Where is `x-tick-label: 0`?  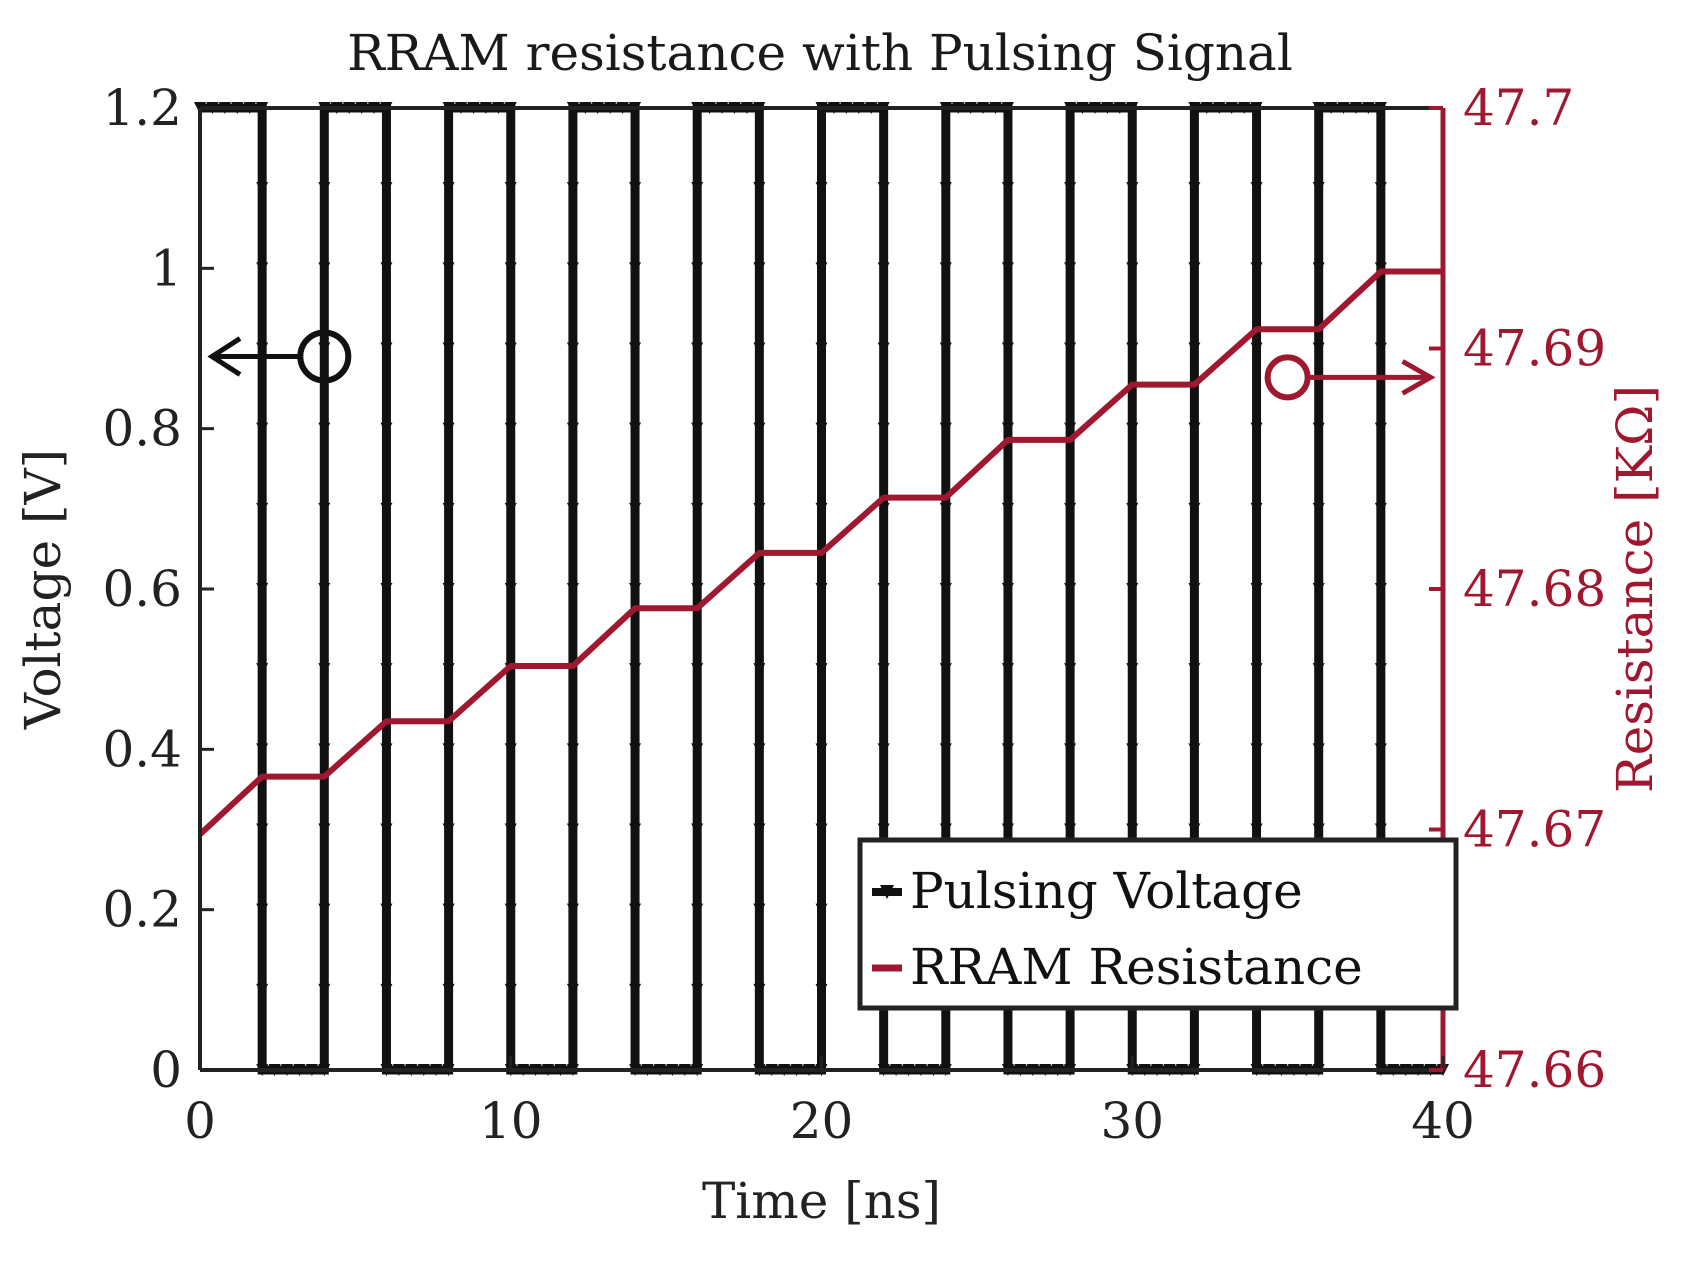 x-tick-label: 0 is located at coordinates (200, 1121).